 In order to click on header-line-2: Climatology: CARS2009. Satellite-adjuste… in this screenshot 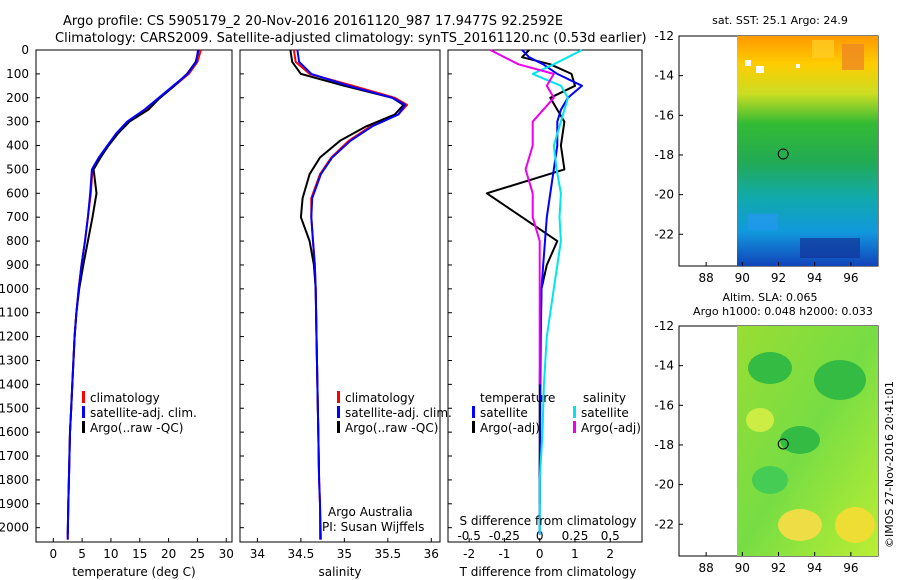, I will do `click(351, 38)`.